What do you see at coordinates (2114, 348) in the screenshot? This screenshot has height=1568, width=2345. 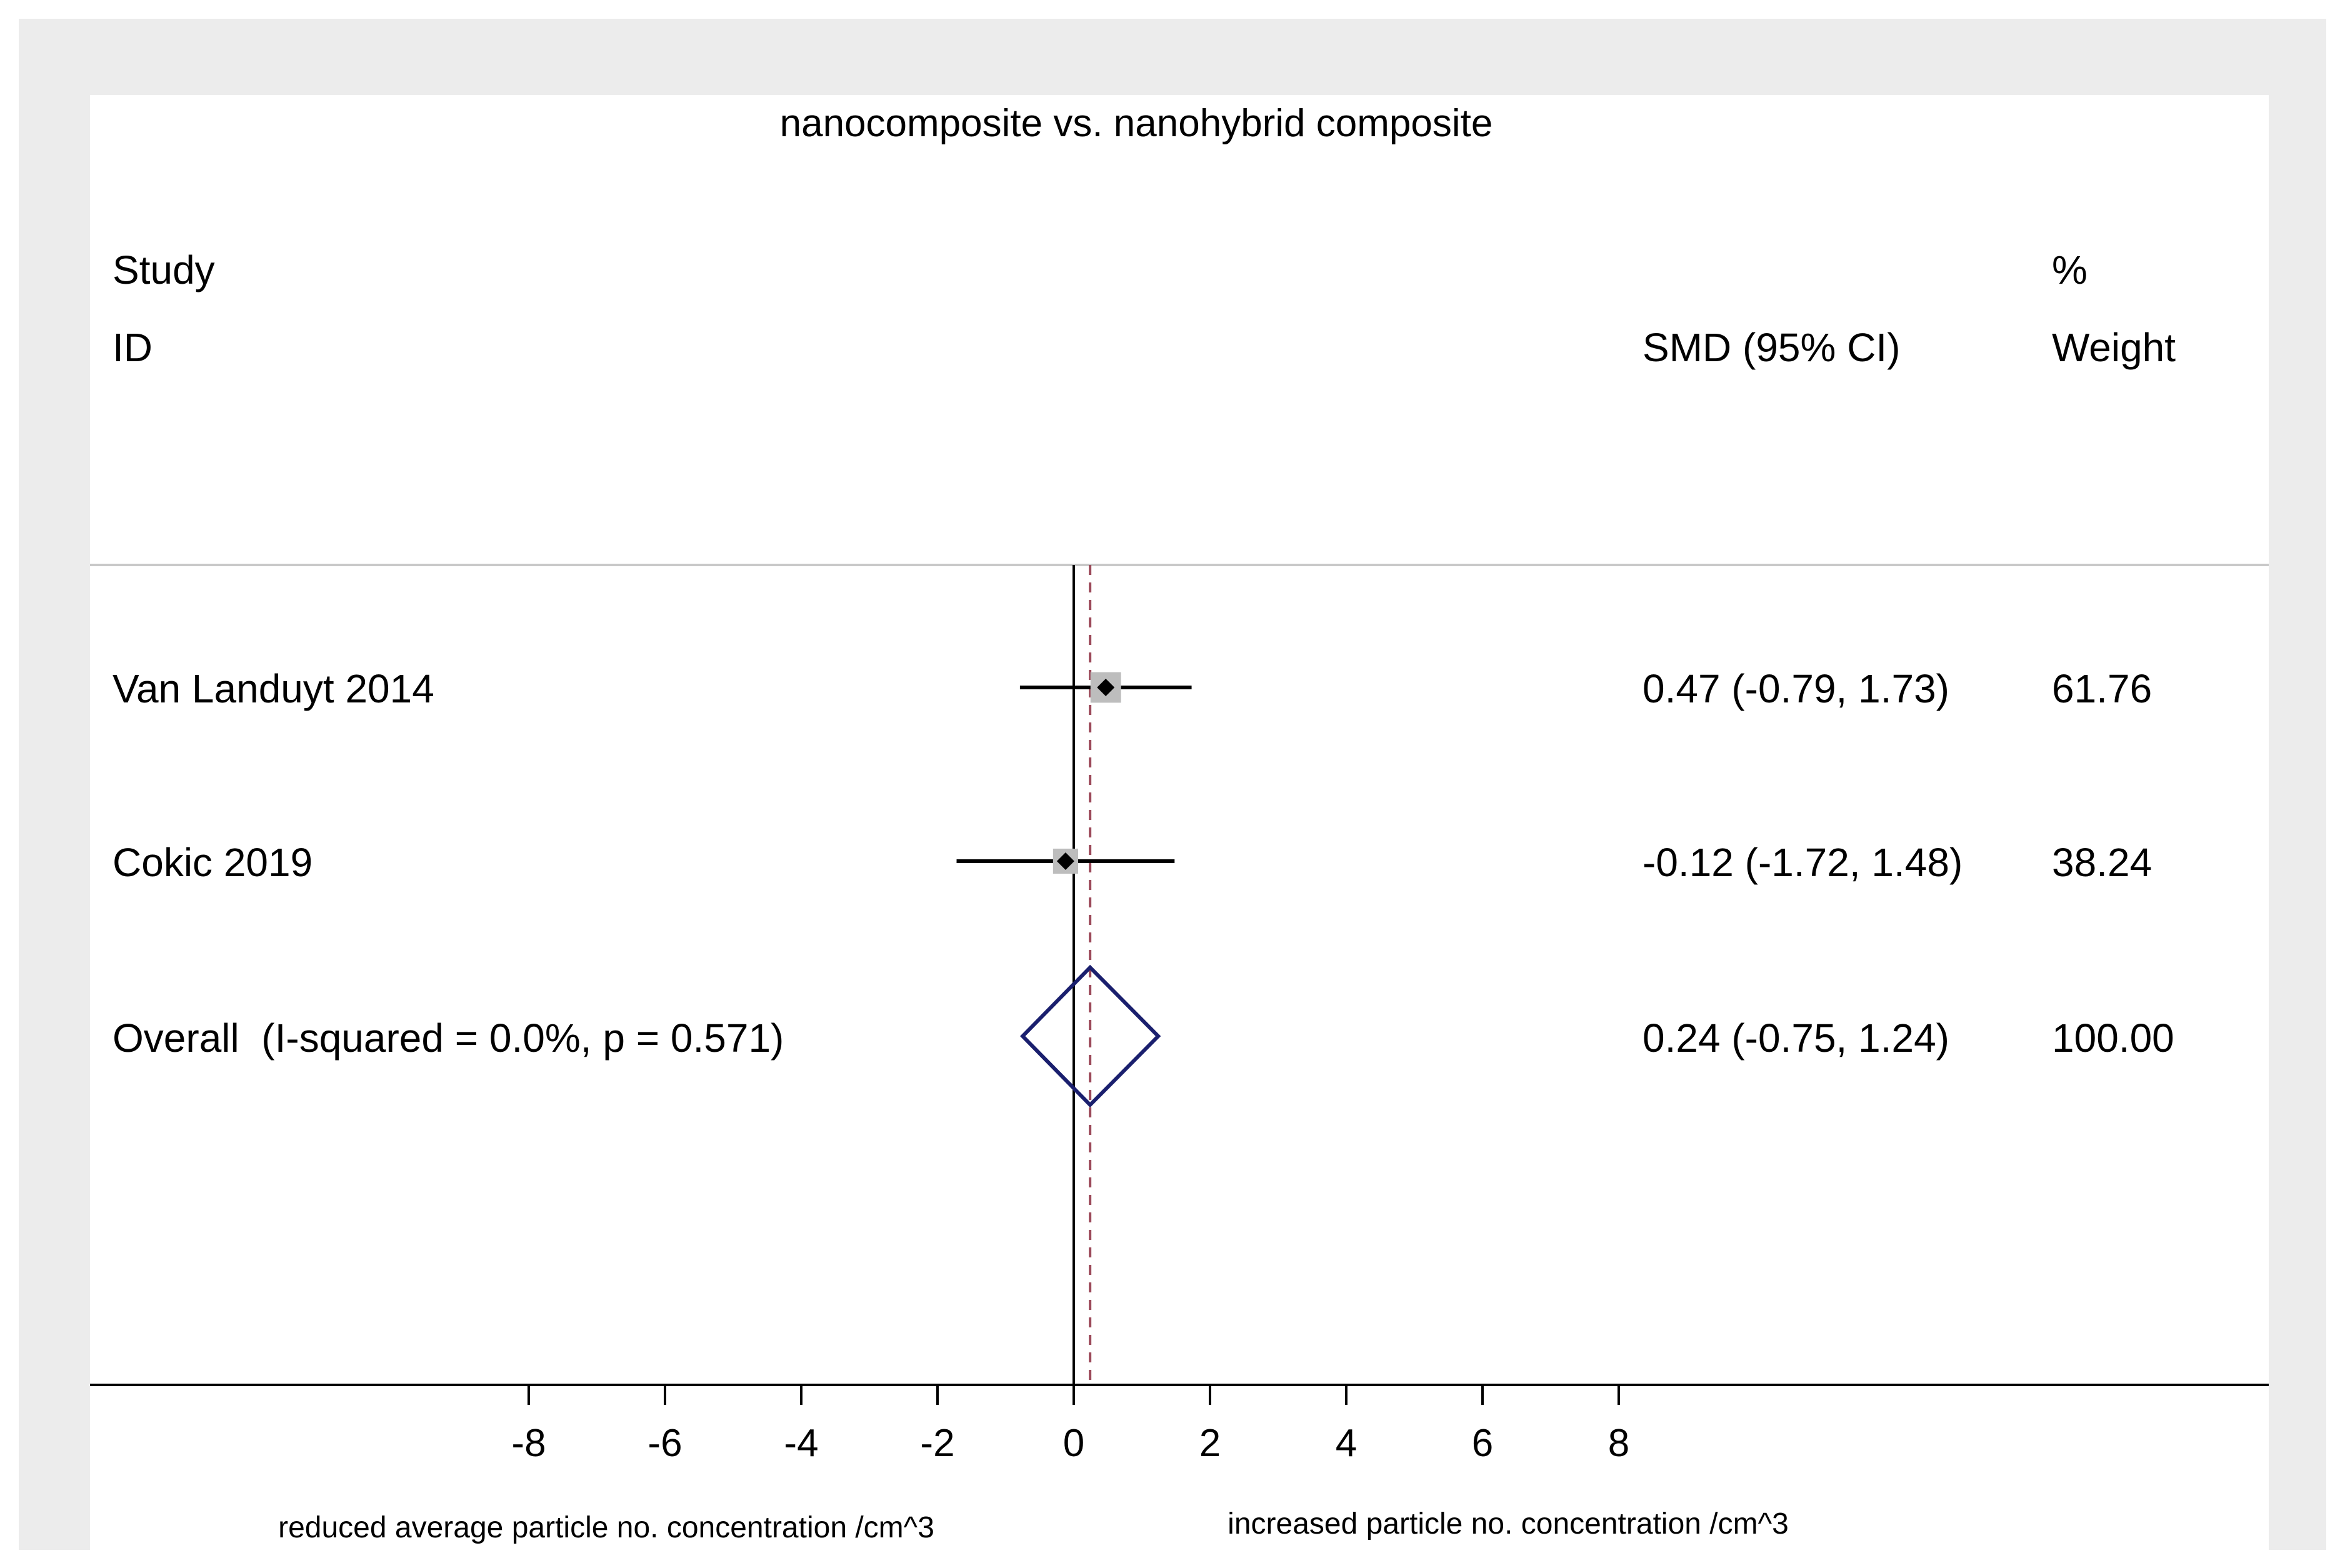 I see `header-weight: Weight` at bounding box center [2114, 348].